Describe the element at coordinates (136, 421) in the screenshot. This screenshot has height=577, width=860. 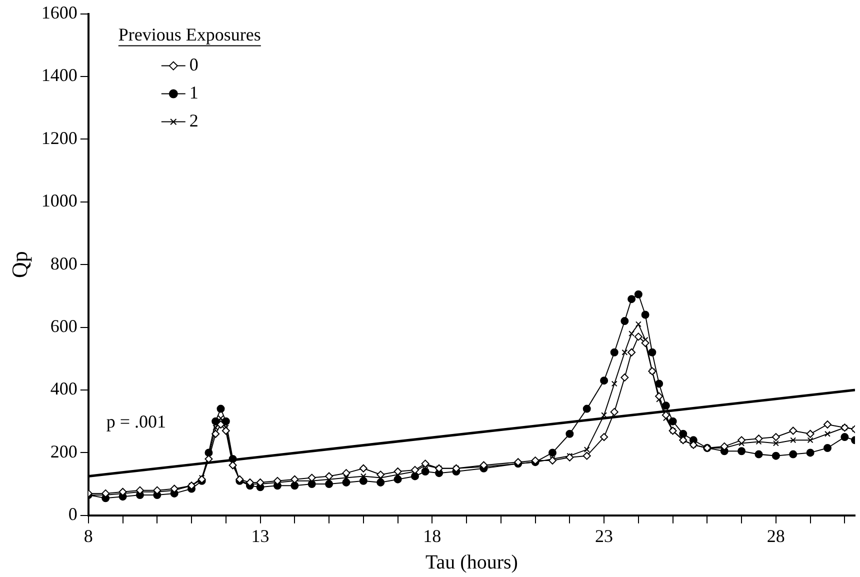
I see `annotation: p = .001` at that location.